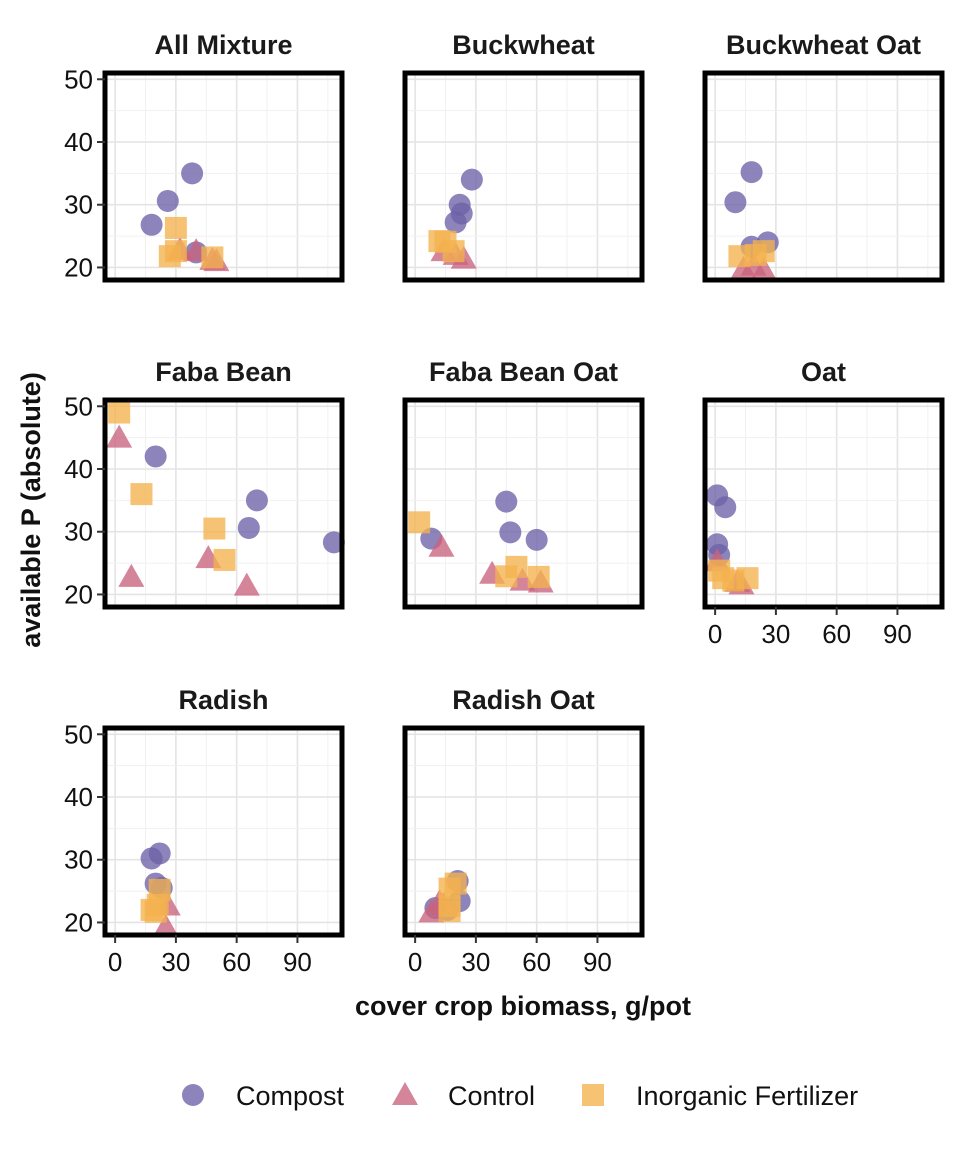  Describe the element at coordinates (31, 510) in the screenshot. I see `y-axis-label: available P (absolute)` at that location.